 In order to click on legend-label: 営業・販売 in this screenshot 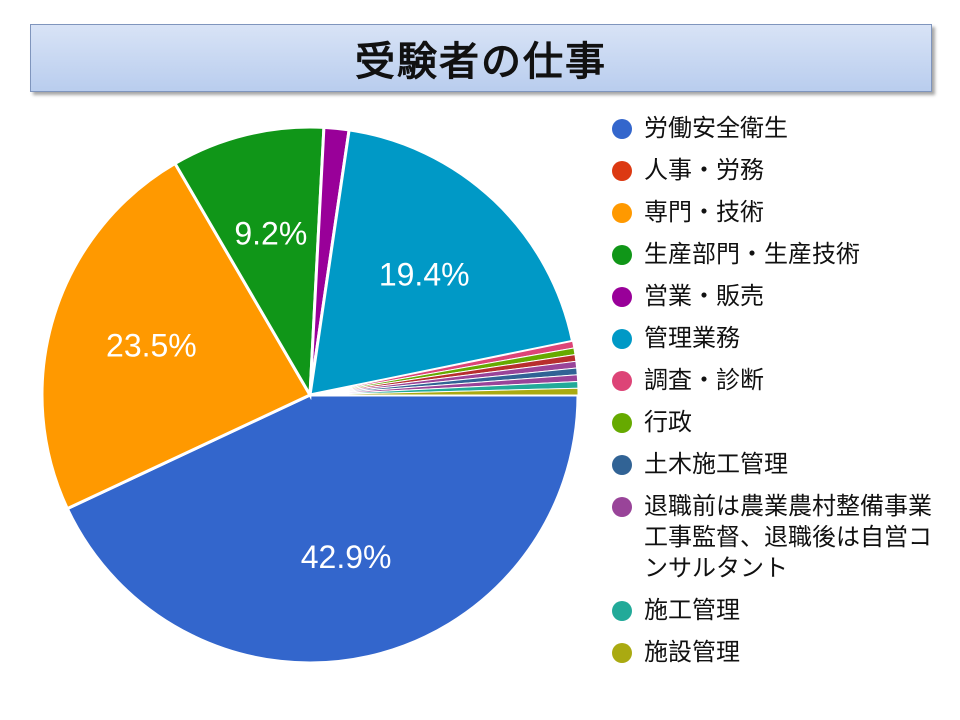, I will do `click(704, 296)`.